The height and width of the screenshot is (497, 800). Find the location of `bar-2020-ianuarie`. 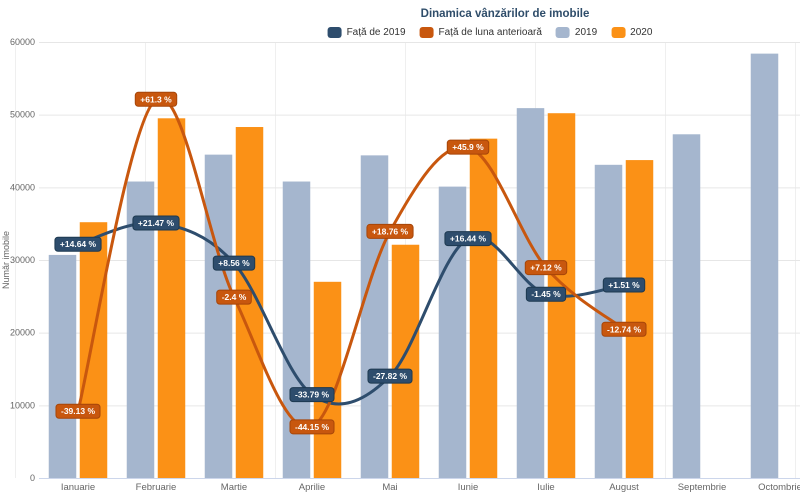

bar-2020-ianuarie is located at coordinates (93, 350).